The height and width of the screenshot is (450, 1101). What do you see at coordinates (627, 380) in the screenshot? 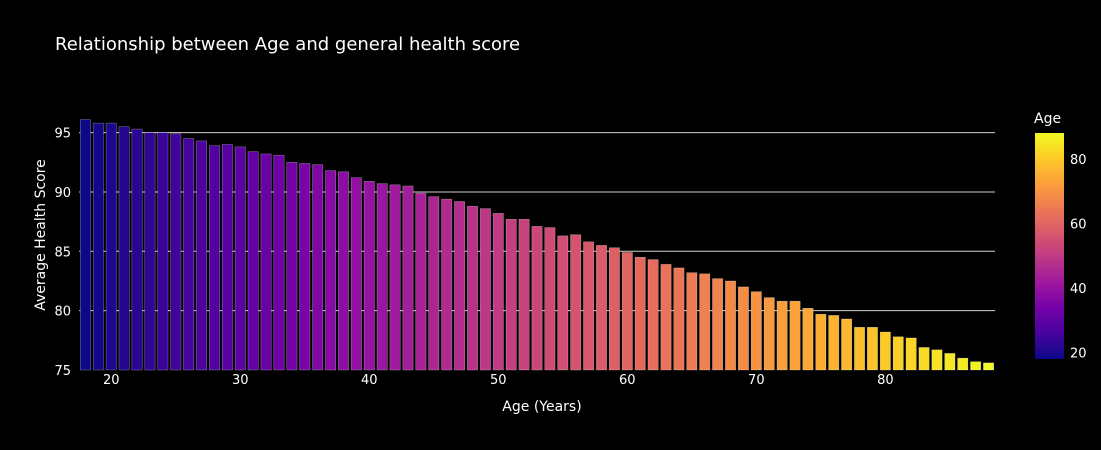
I see `x-tick-label: 60` at bounding box center [627, 380].